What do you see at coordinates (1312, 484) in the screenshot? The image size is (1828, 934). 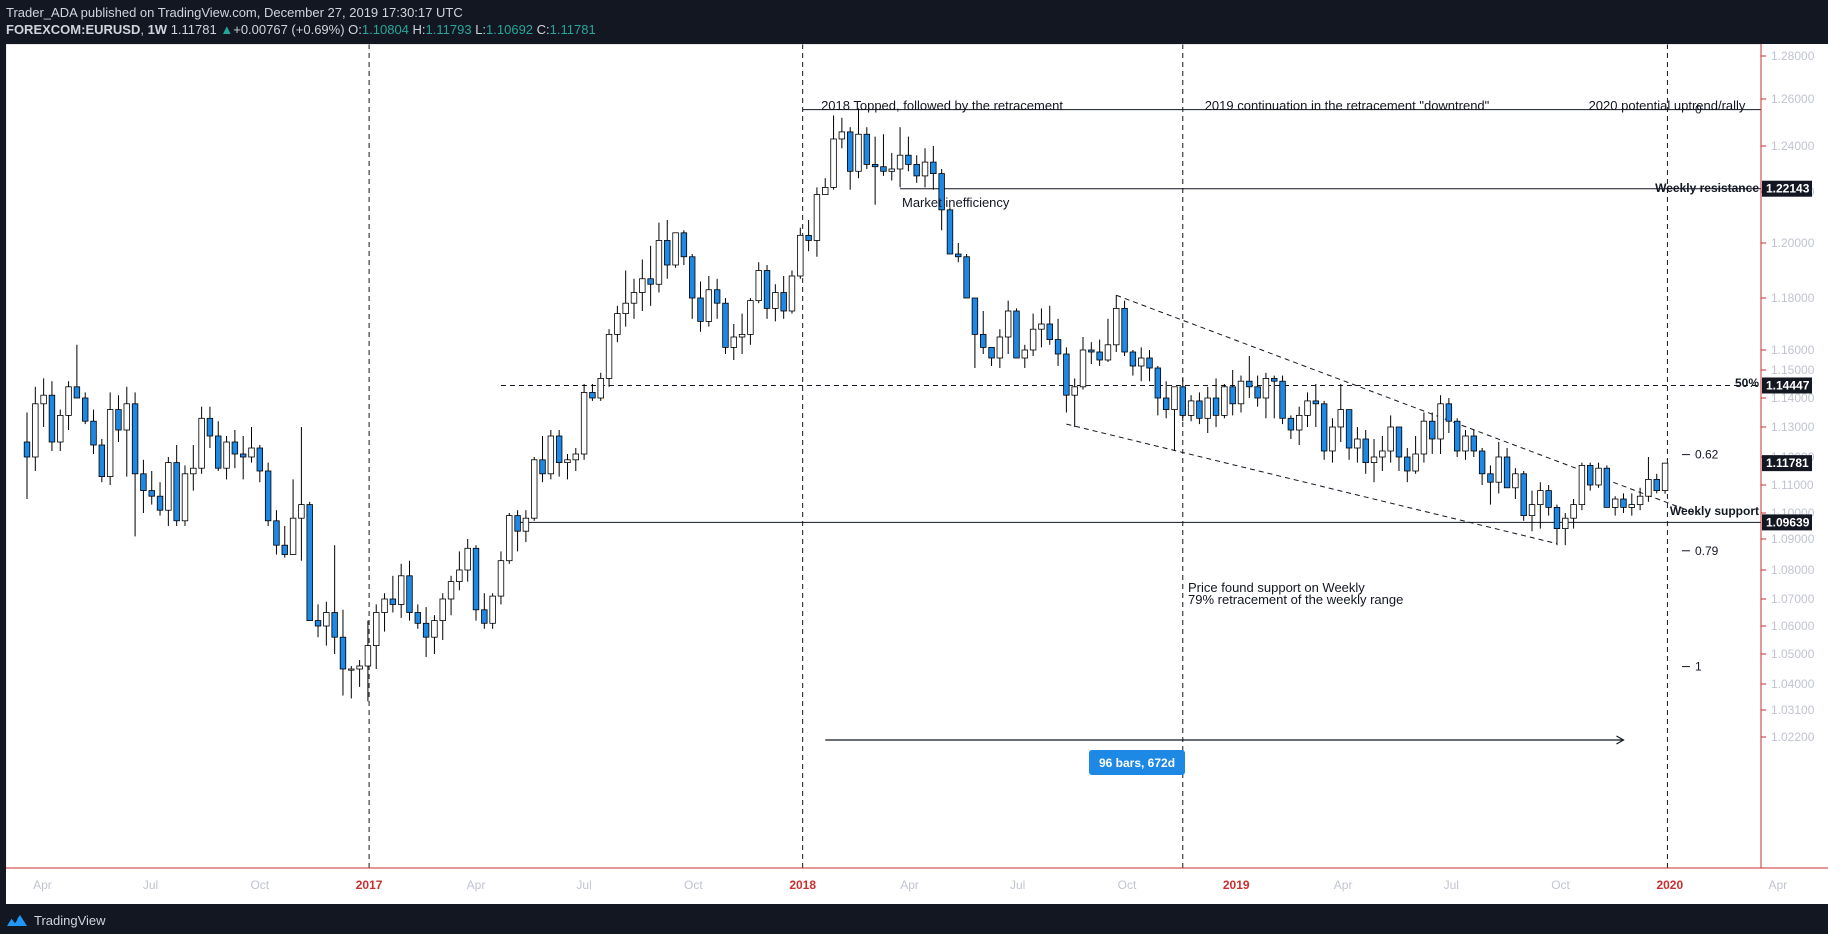 I see `channel-lower-line` at bounding box center [1312, 484].